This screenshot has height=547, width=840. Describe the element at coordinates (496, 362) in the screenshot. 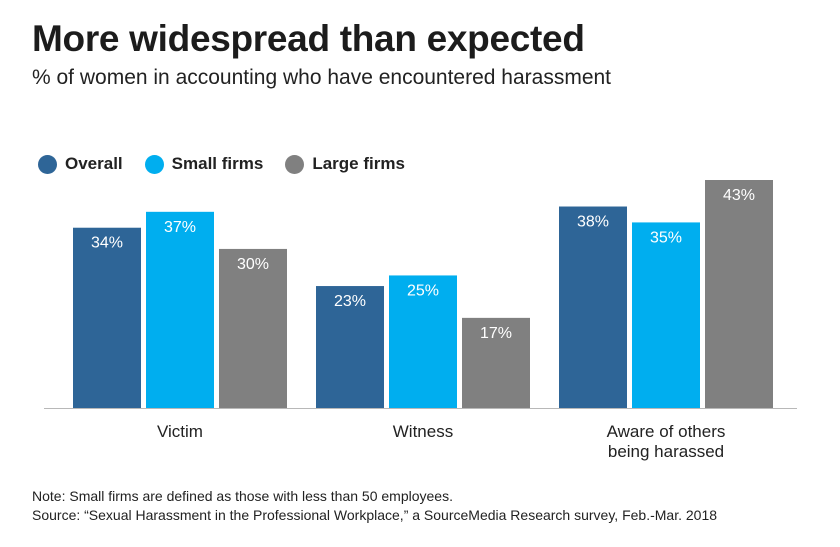

I see `bar-large-firms-witness` at that location.